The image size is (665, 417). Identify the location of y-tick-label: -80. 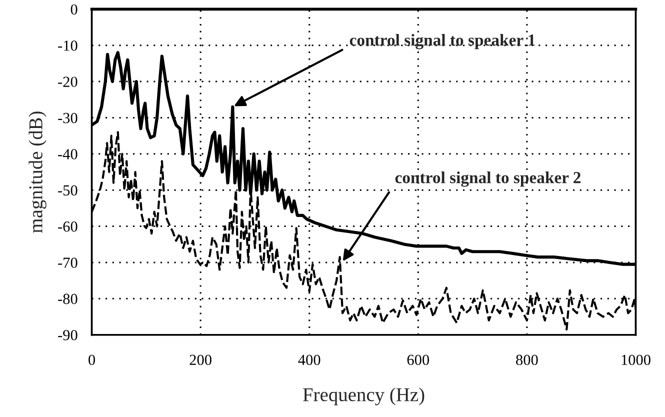
(68, 299).